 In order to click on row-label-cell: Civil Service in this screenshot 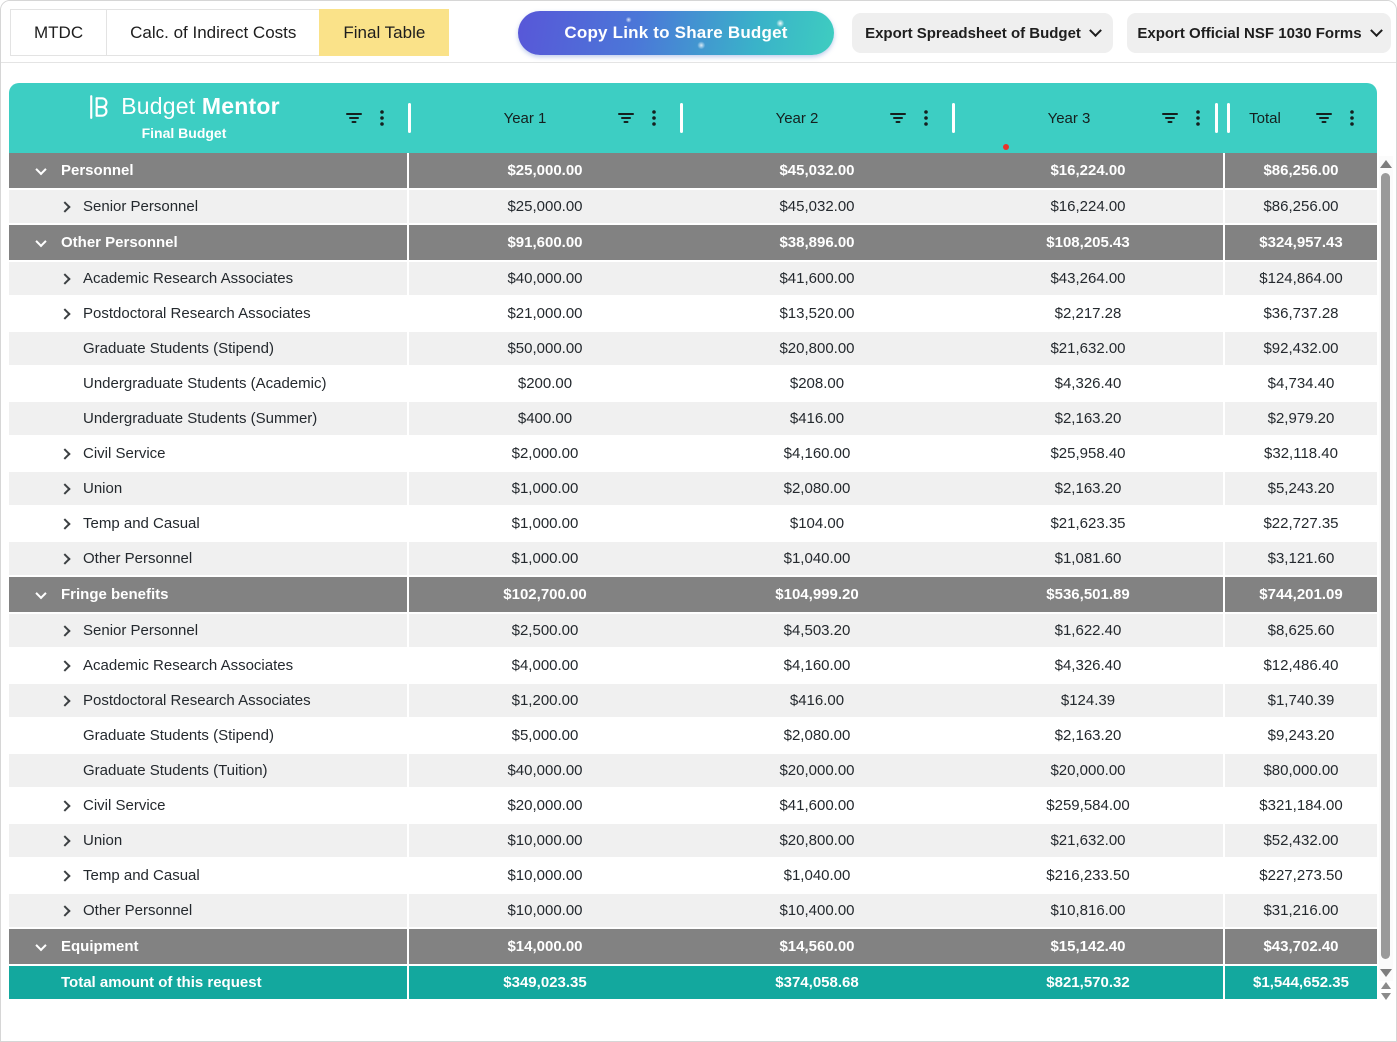, I will do `click(209, 453)`.